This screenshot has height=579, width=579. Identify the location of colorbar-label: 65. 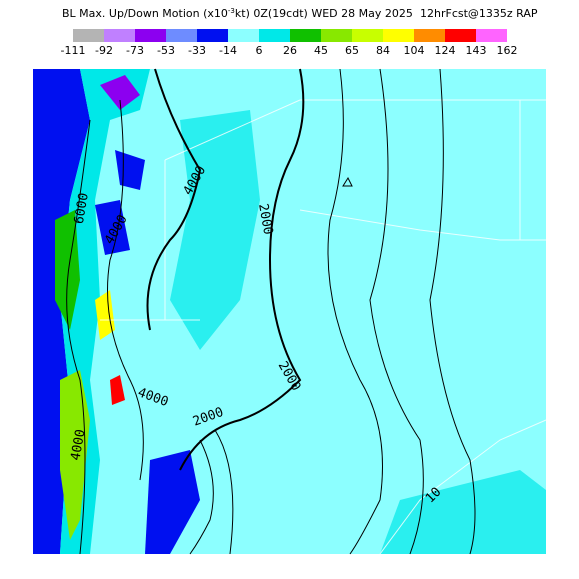
(352, 50).